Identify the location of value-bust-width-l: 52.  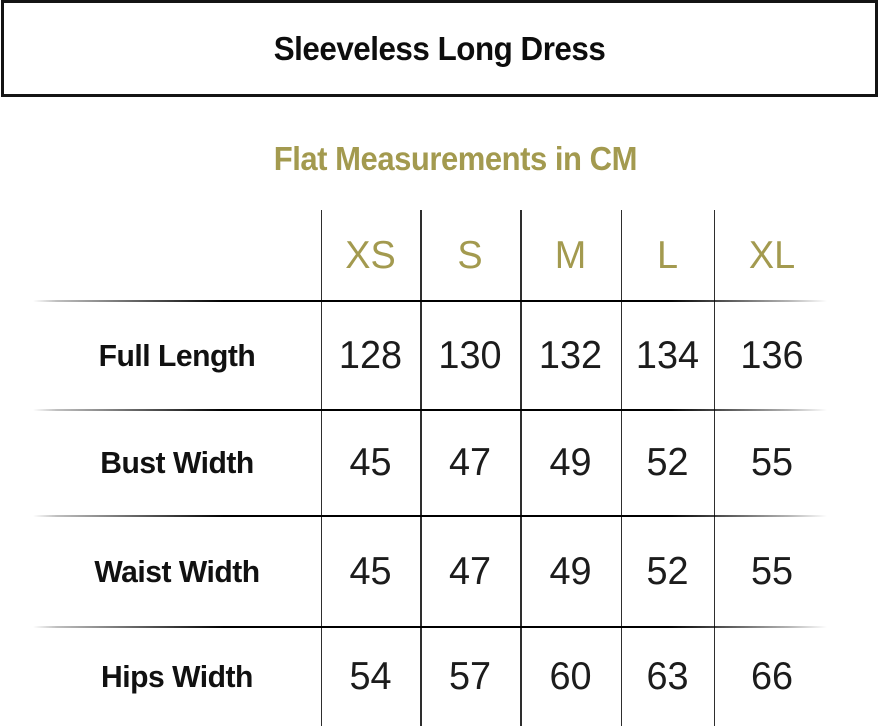
(667, 462).